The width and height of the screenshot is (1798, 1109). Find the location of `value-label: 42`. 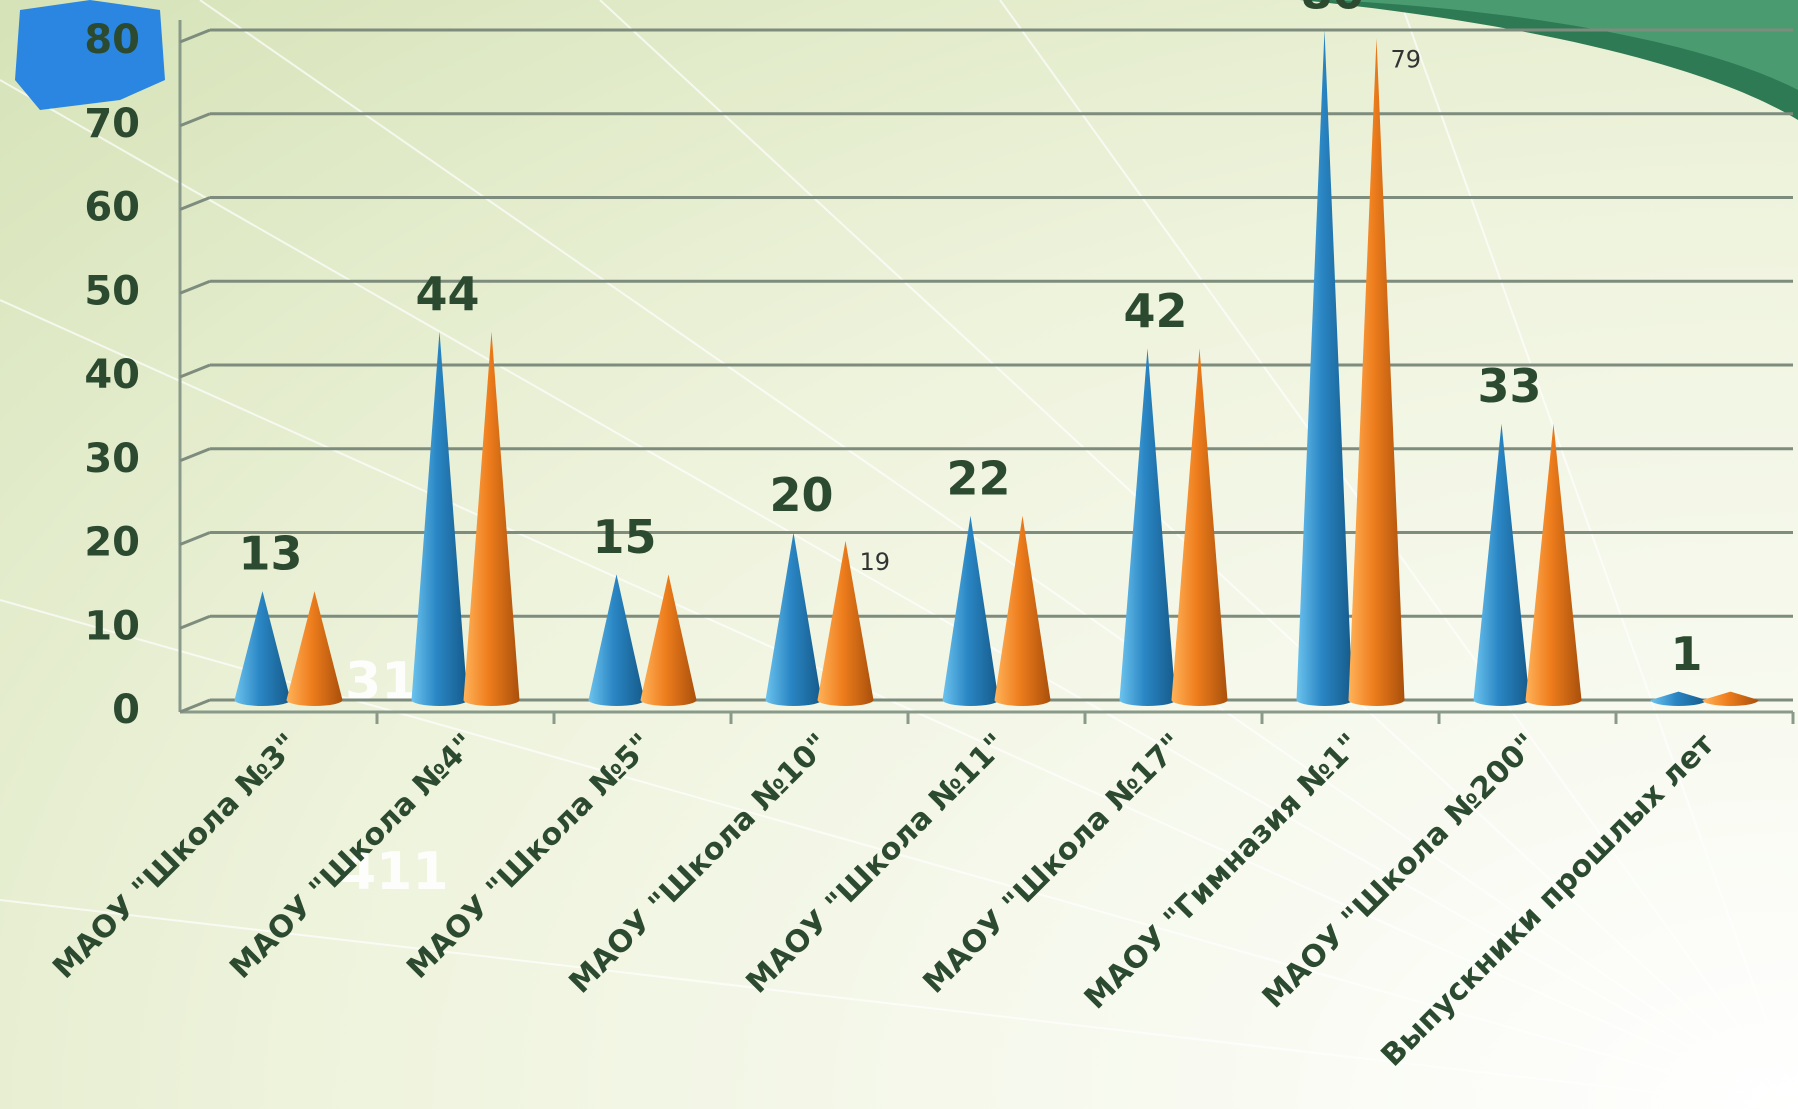

value-label: 42 is located at coordinates (1155, 311).